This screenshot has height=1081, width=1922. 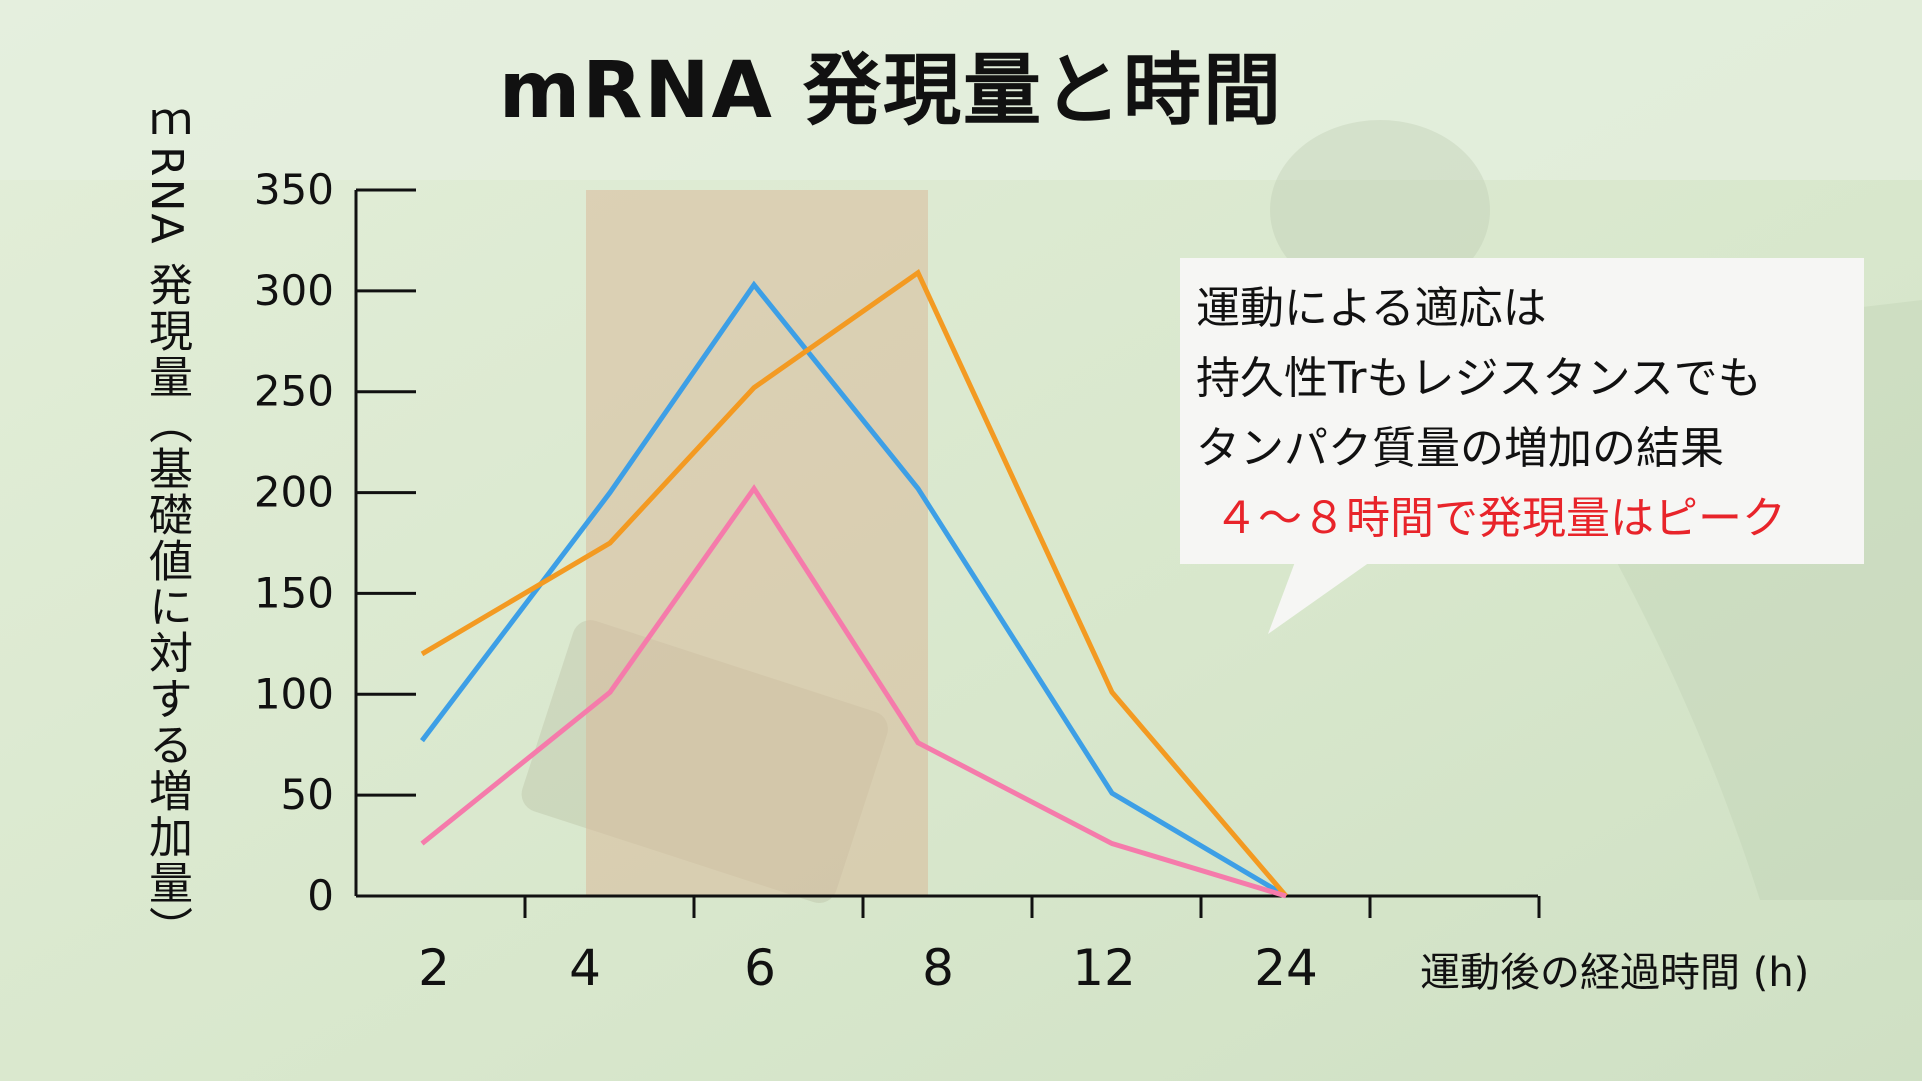 I want to click on y-tick-label: 350, so click(x=294, y=189).